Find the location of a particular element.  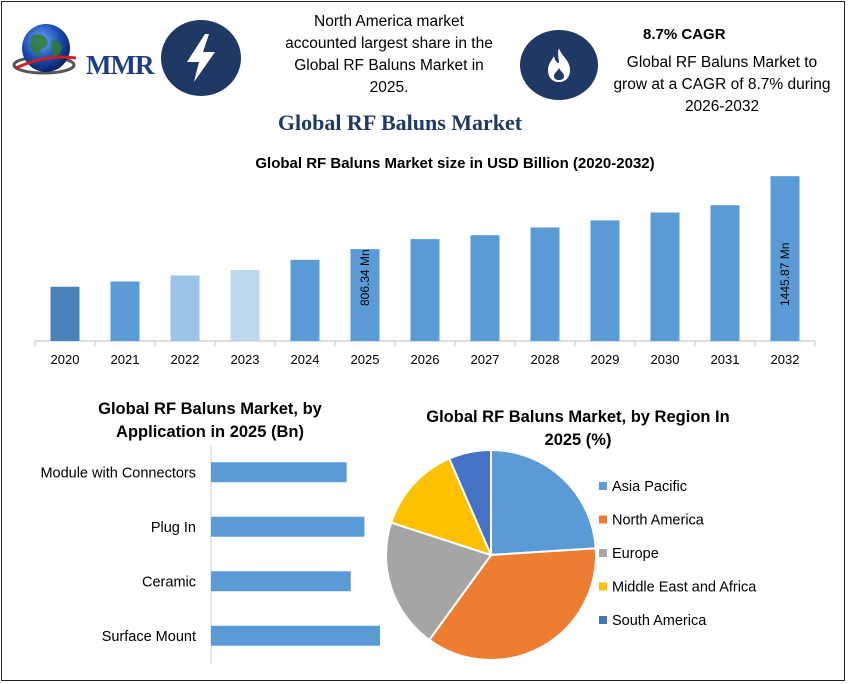

globe-icon is located at coordinates (44, 49).